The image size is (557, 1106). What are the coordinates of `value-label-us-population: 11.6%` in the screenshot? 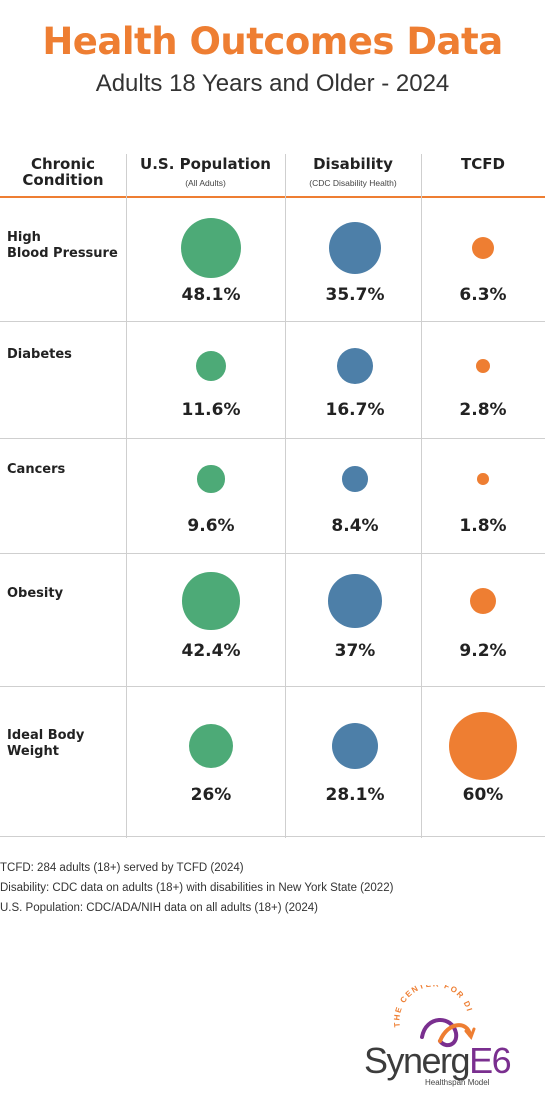 It's located at (211, 410).